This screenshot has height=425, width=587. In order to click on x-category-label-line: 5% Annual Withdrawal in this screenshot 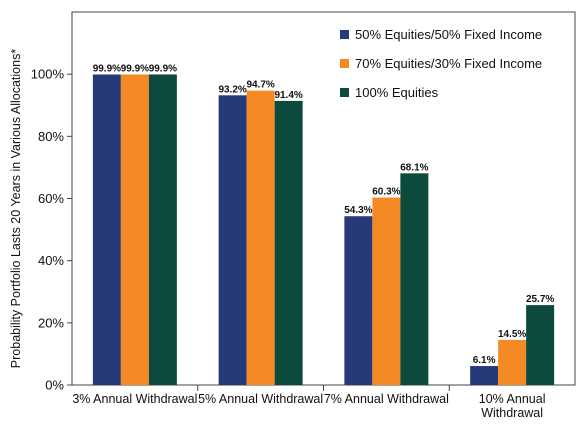, I will do `click(260, 399)`.